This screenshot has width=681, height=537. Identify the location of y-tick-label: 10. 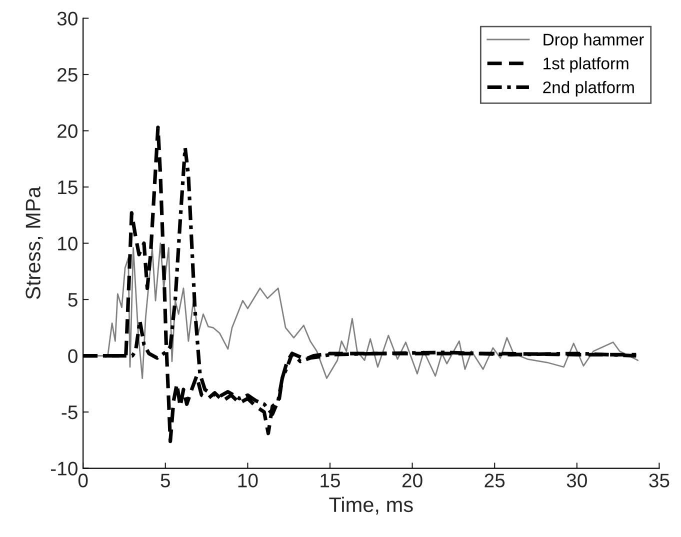
(68, 243).